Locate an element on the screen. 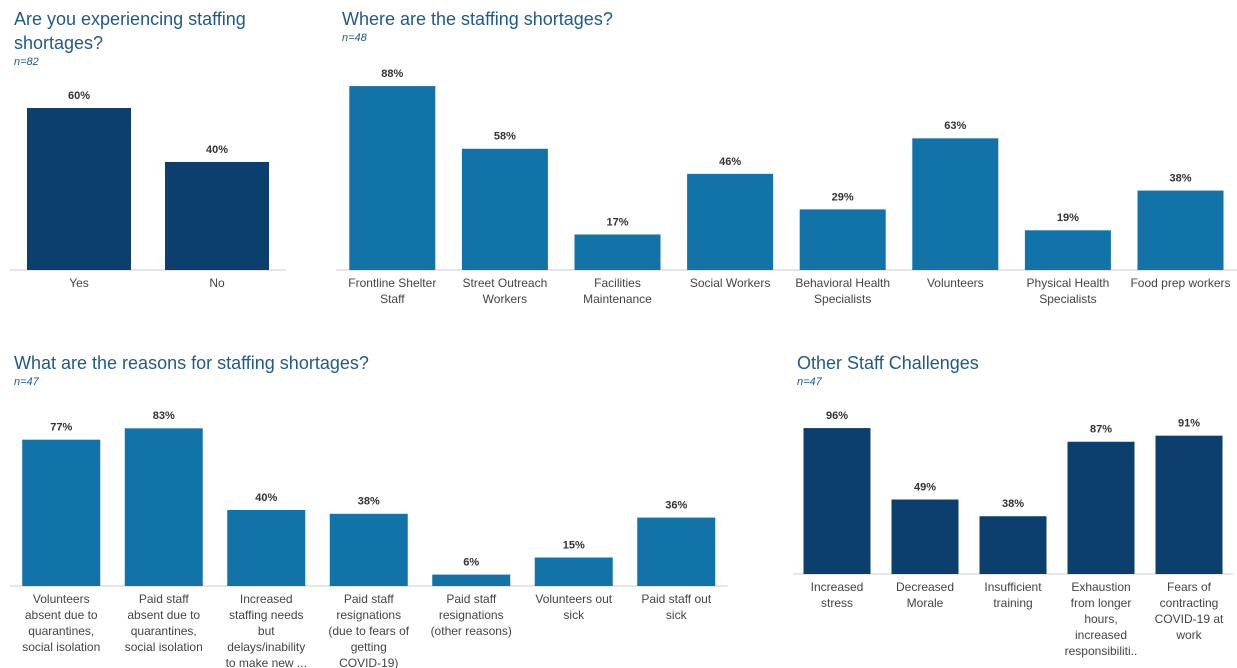 The height and width of the screenshot is (668, 1237). category-label: Paid staff out sick is located at coordinates (676, 607).